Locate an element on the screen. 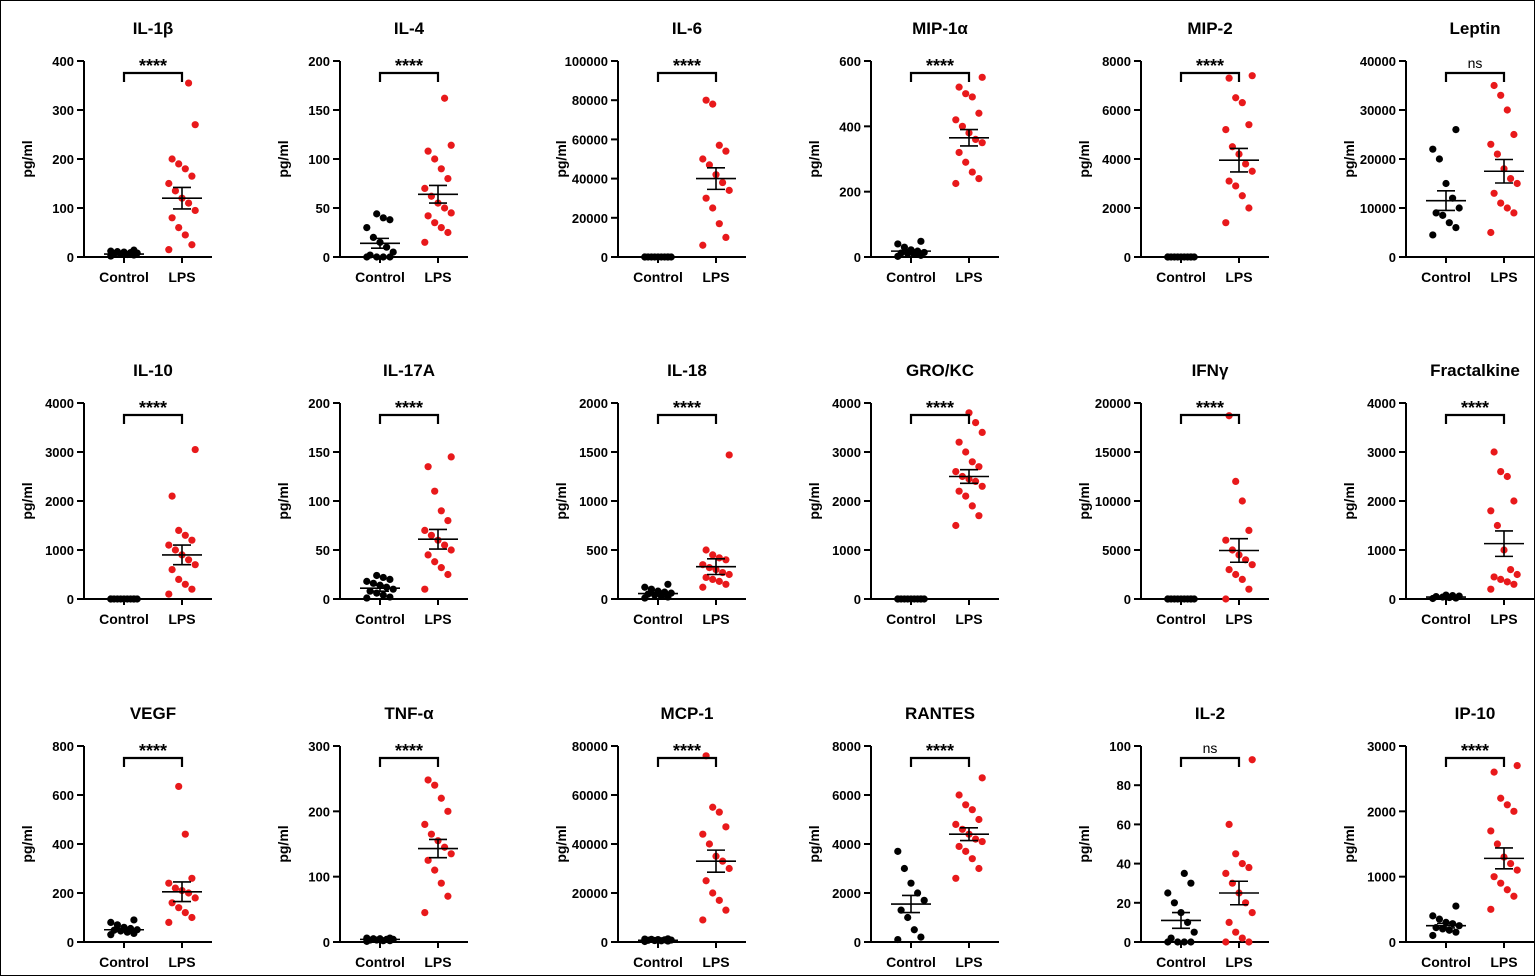  y-tick-label: 60000 is located at coordinates (590, 139).